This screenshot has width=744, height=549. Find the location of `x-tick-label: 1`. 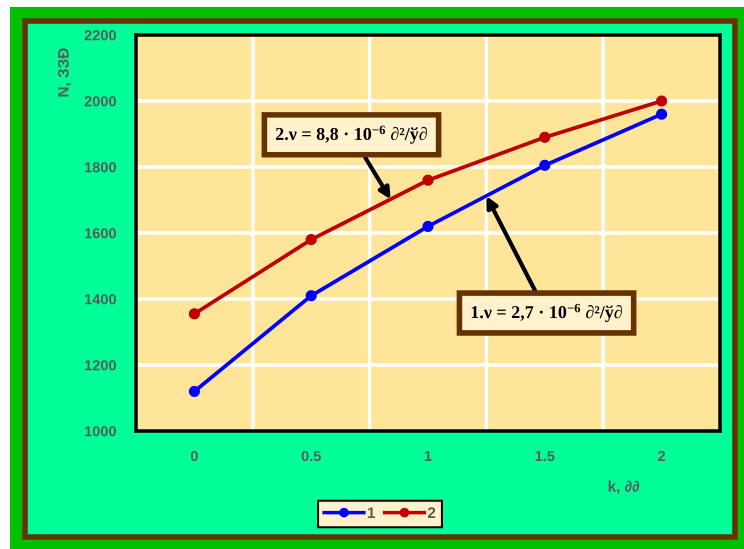

x-tick-label: 1 is located at coordinates (428, 456).